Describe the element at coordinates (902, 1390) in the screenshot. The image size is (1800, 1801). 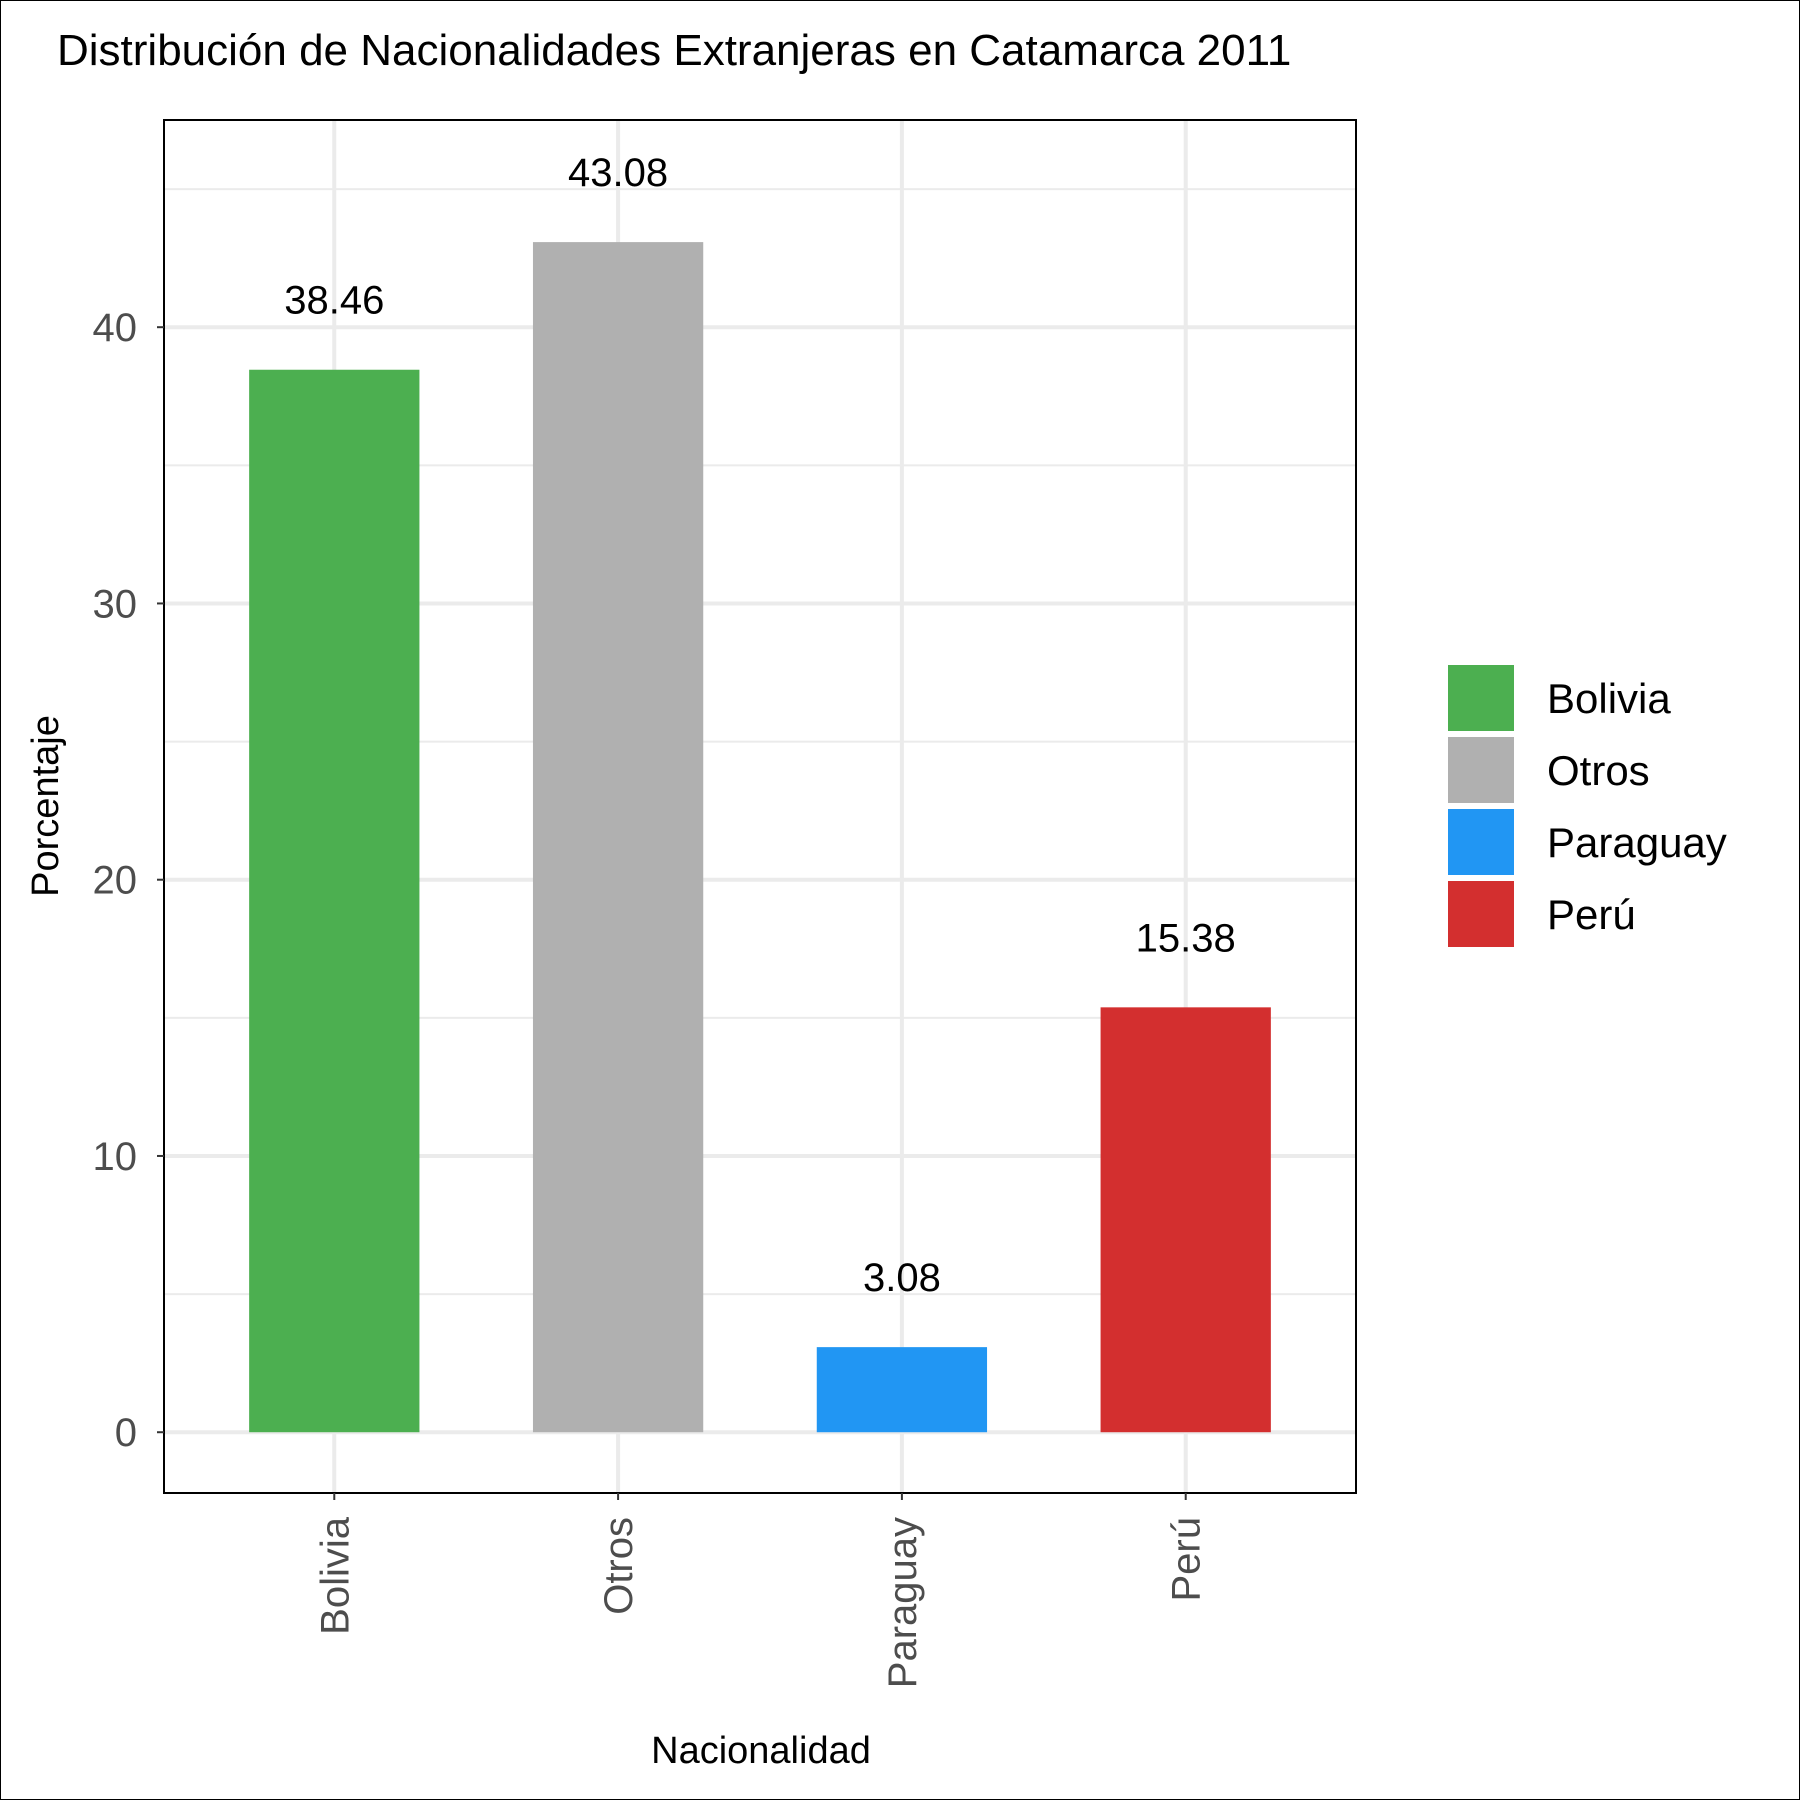
I see `bar-paraguay` at that location.